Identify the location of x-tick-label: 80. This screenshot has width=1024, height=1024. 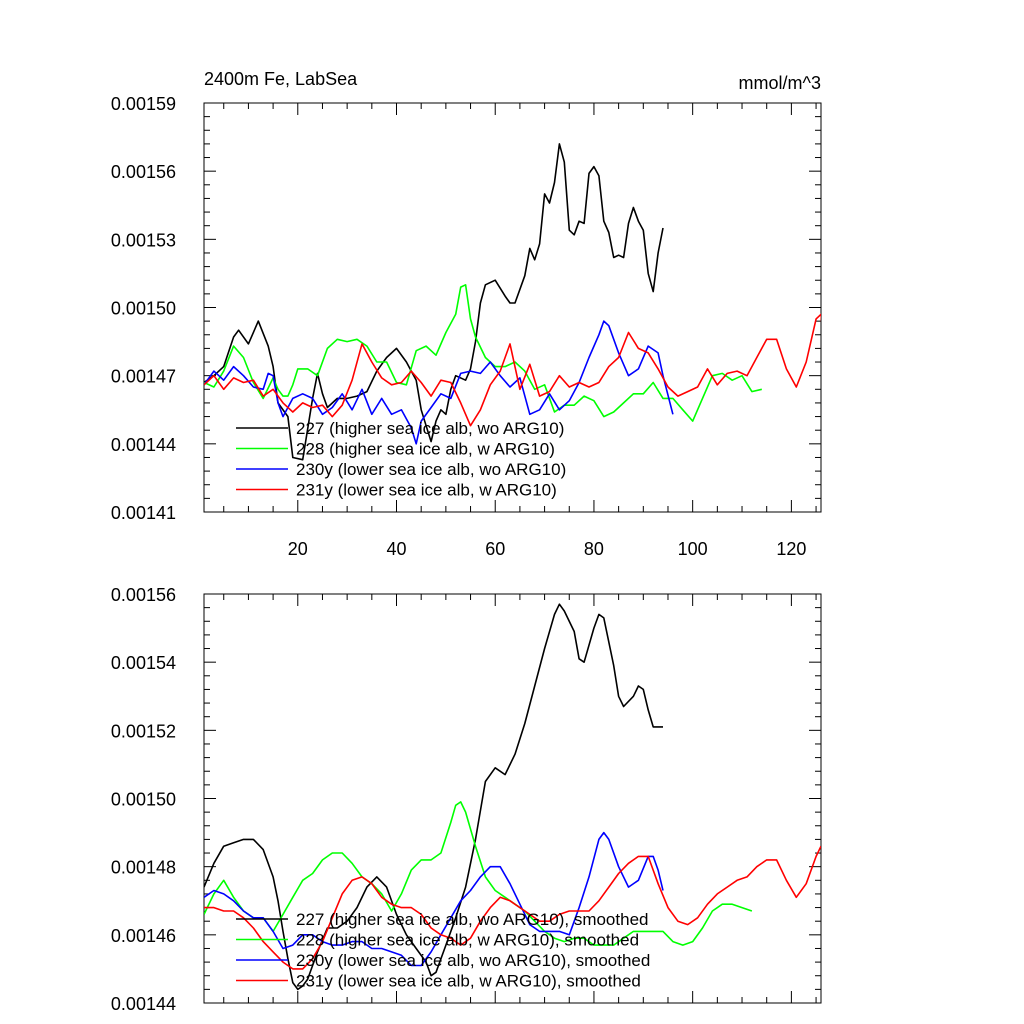
(594, 549).